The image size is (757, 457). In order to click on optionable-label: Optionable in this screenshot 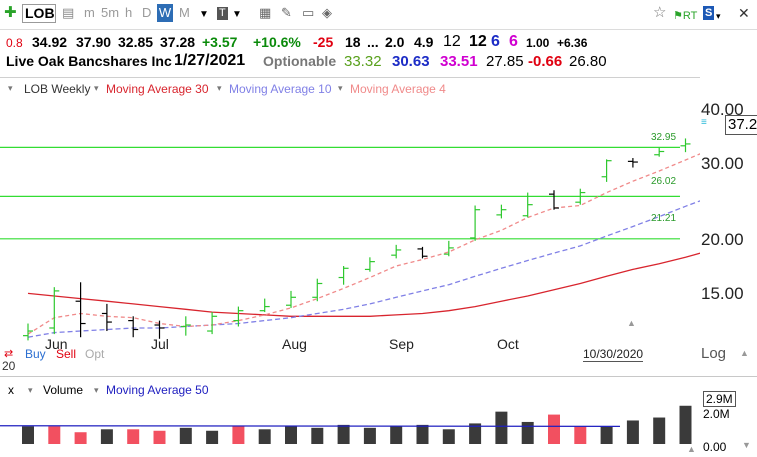, I will do `click(300, 61)`.